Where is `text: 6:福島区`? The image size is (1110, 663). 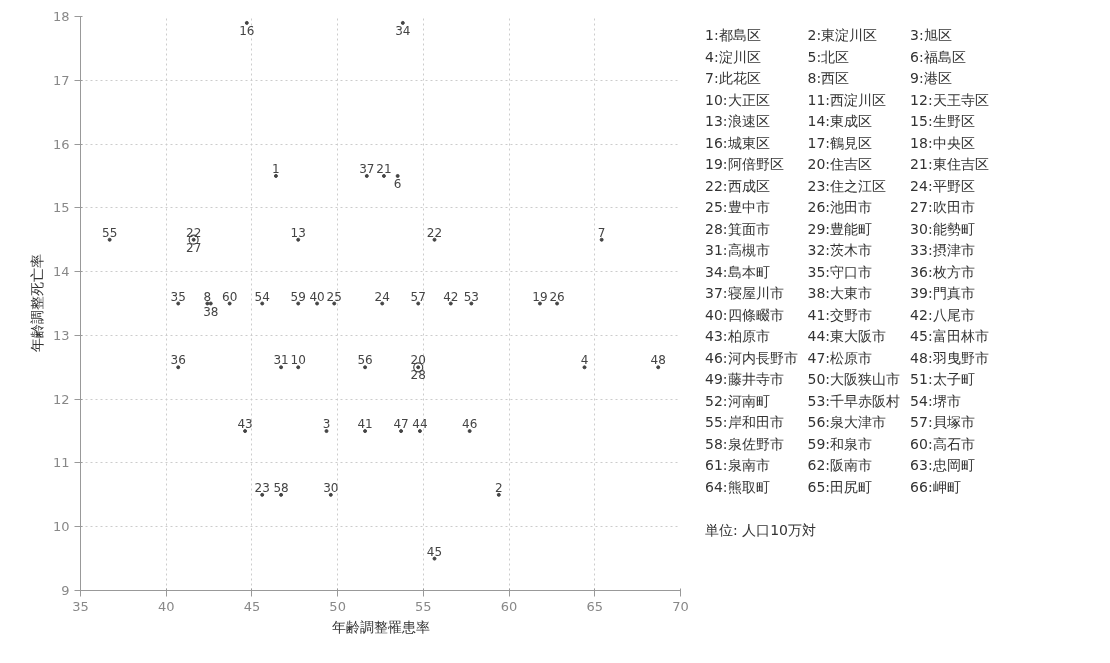 text: 6:福島区 is located at coordinates (938, 57).